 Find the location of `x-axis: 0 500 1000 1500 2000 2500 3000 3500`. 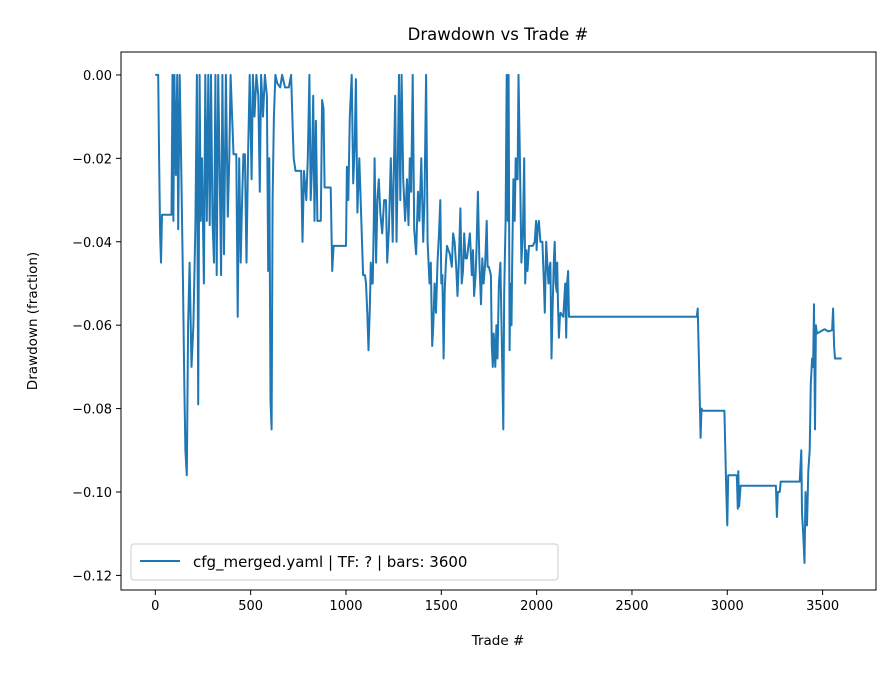

x-axis: 0 500 1000 1500 2000 2500 3000 3500 is located at coordinates (495, 602).